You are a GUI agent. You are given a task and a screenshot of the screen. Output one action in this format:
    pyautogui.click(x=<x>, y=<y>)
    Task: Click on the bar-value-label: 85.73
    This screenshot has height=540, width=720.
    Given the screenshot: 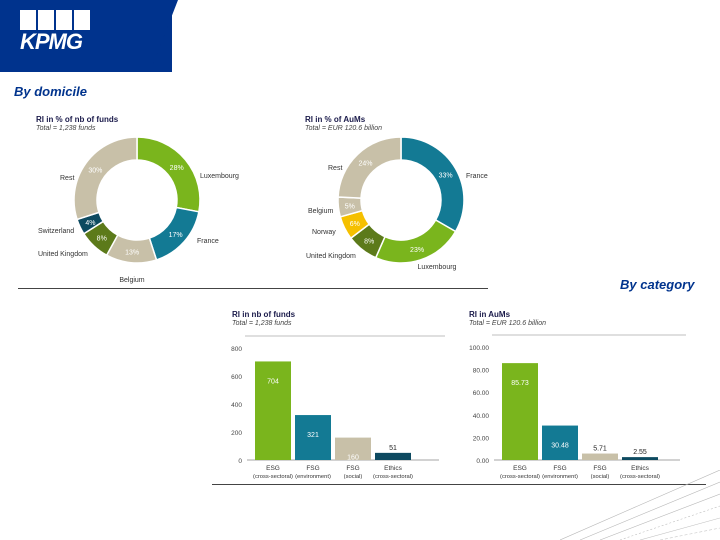 What is the action you would take?
    pyautogui.click(x=520, y=383)
    